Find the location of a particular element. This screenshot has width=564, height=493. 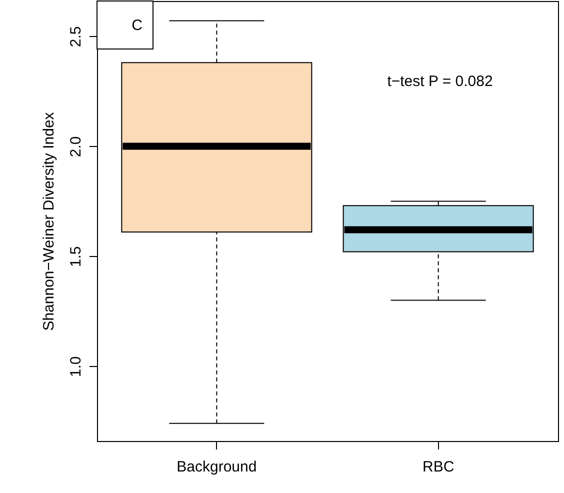

x-tick-label: Background is located at coordinates (216, 467).